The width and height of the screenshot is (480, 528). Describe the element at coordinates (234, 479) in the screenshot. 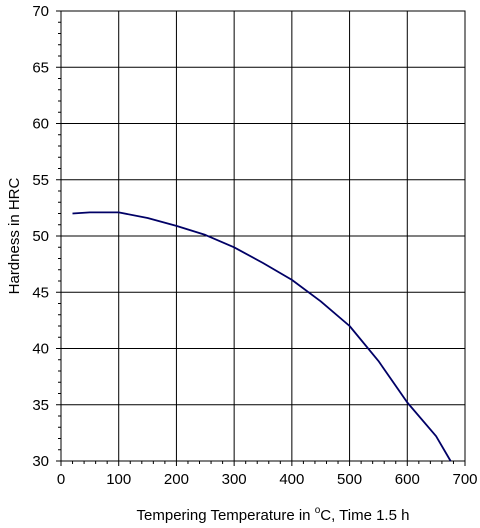

I see `x-tick-label: 300` at that location.